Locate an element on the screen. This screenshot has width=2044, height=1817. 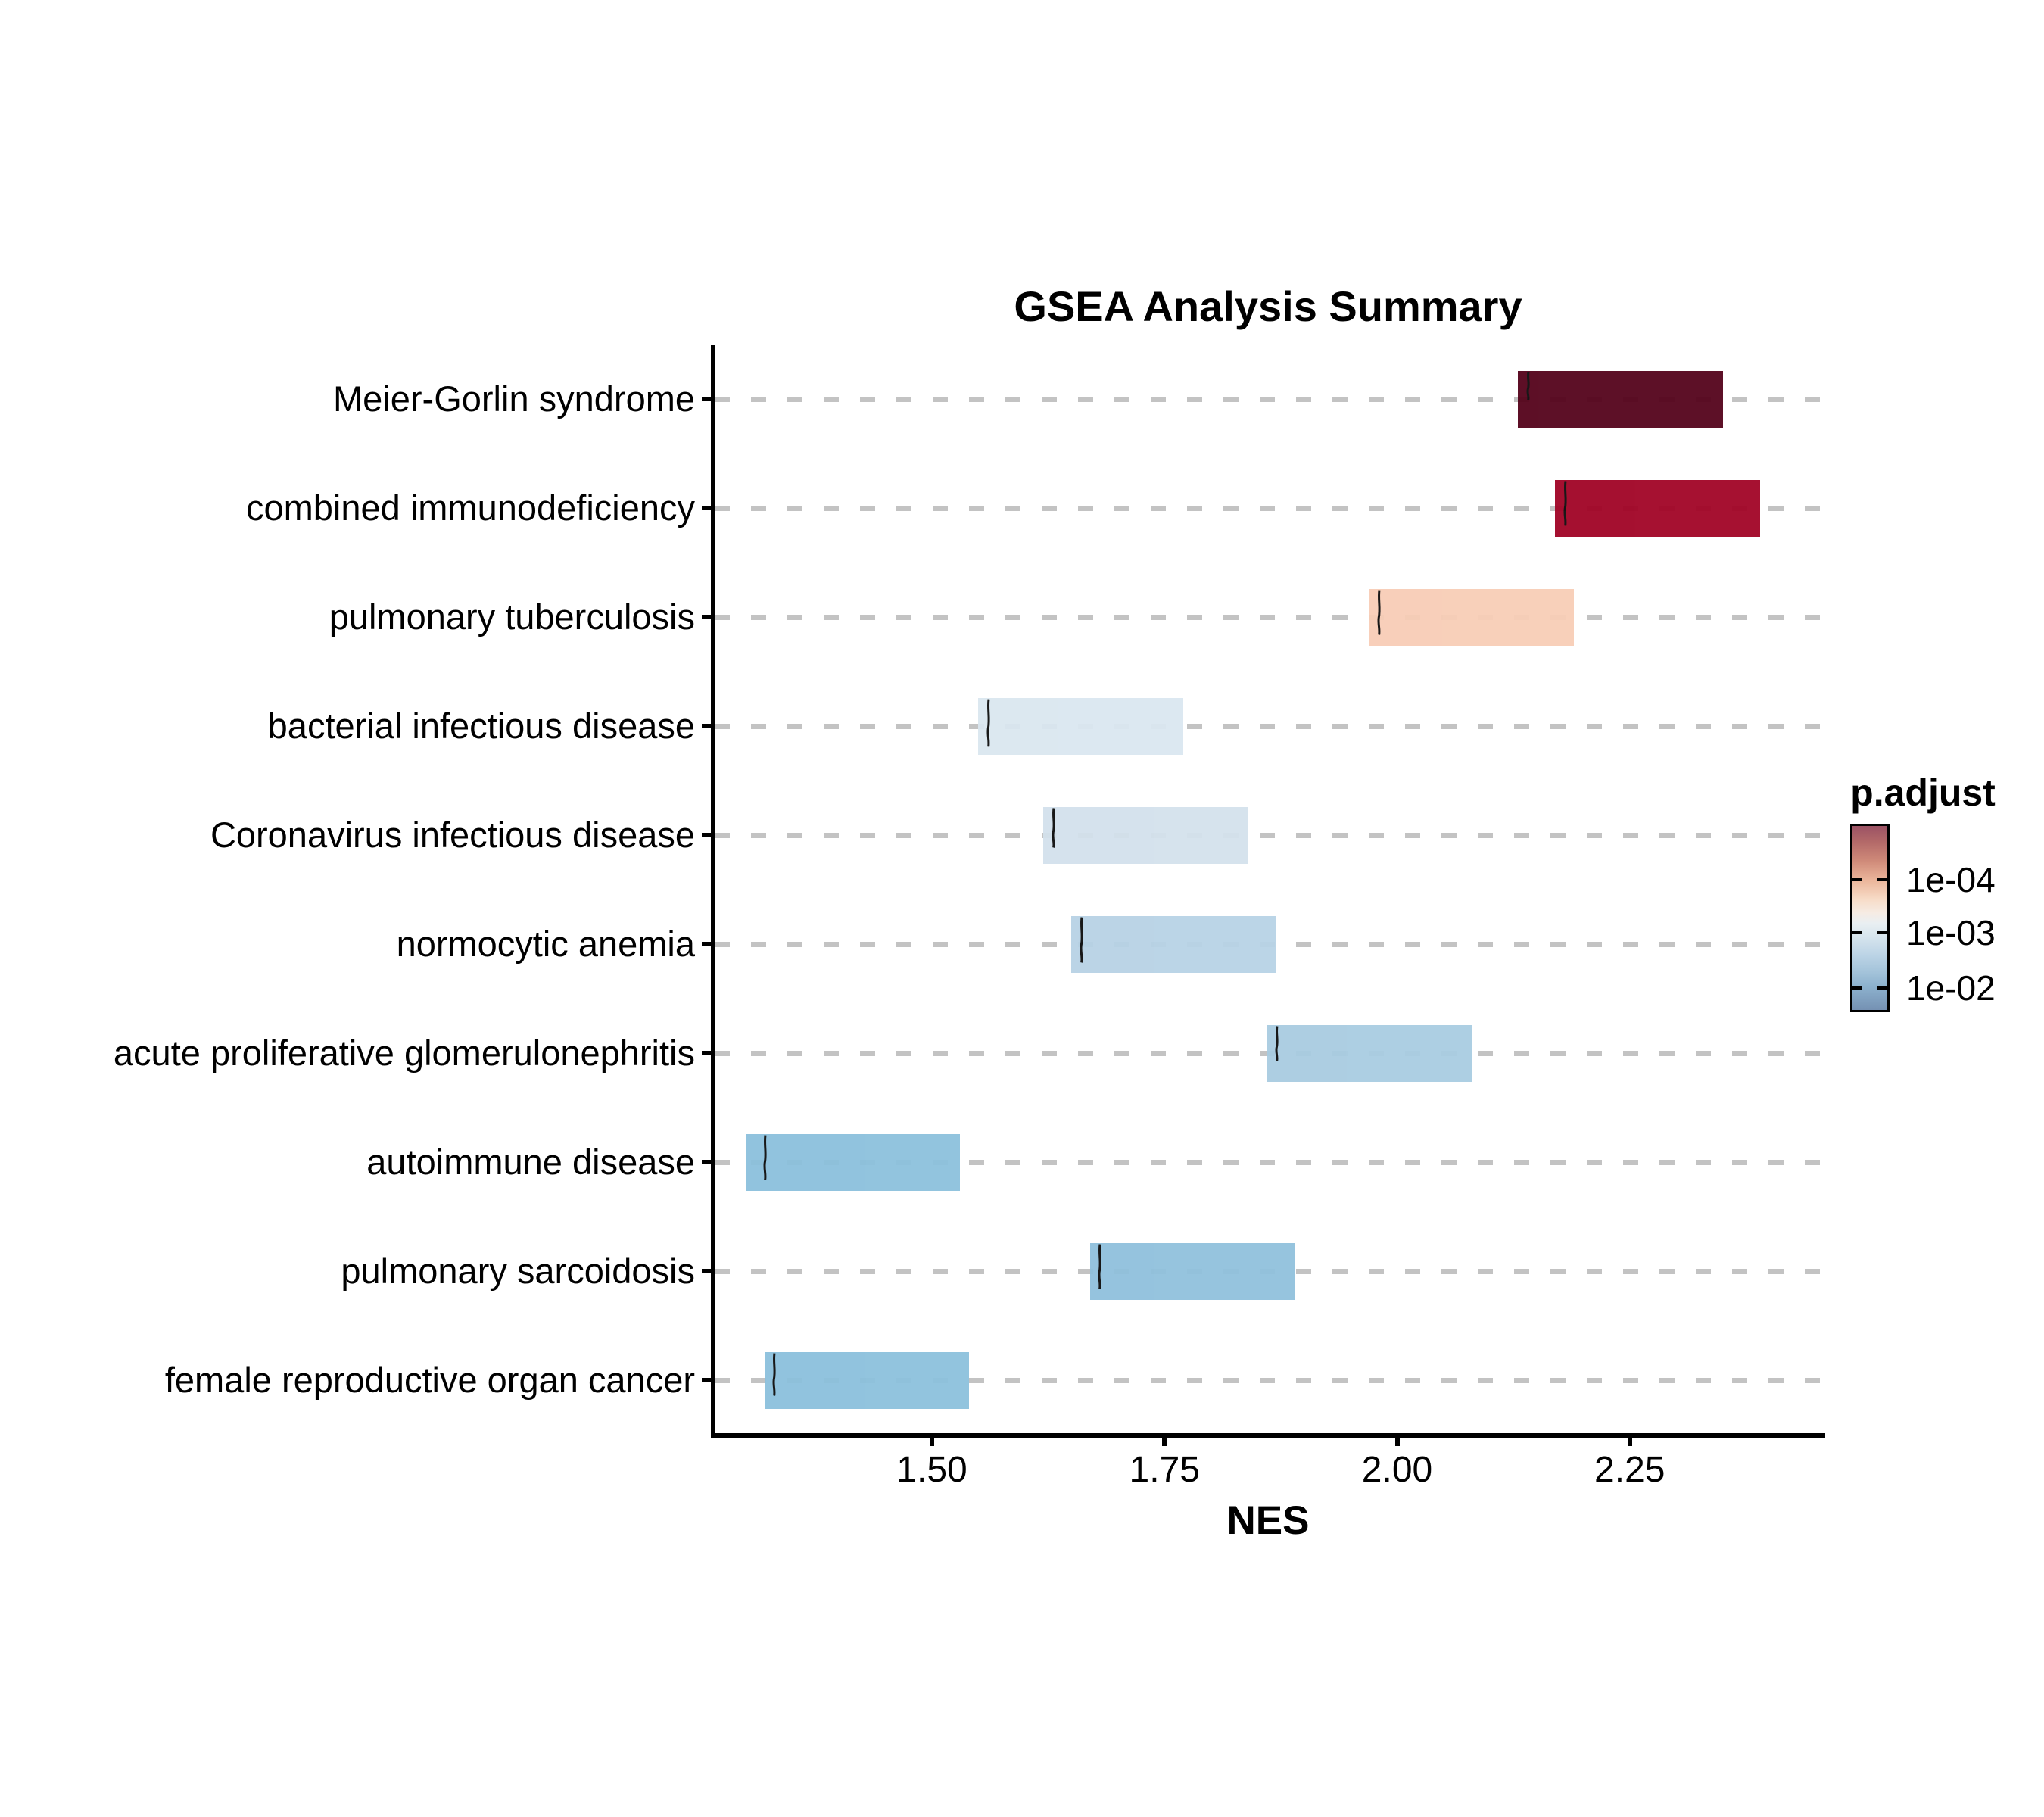
legend-tick-label: 1e-04 is located at coordinates (1951, 879).